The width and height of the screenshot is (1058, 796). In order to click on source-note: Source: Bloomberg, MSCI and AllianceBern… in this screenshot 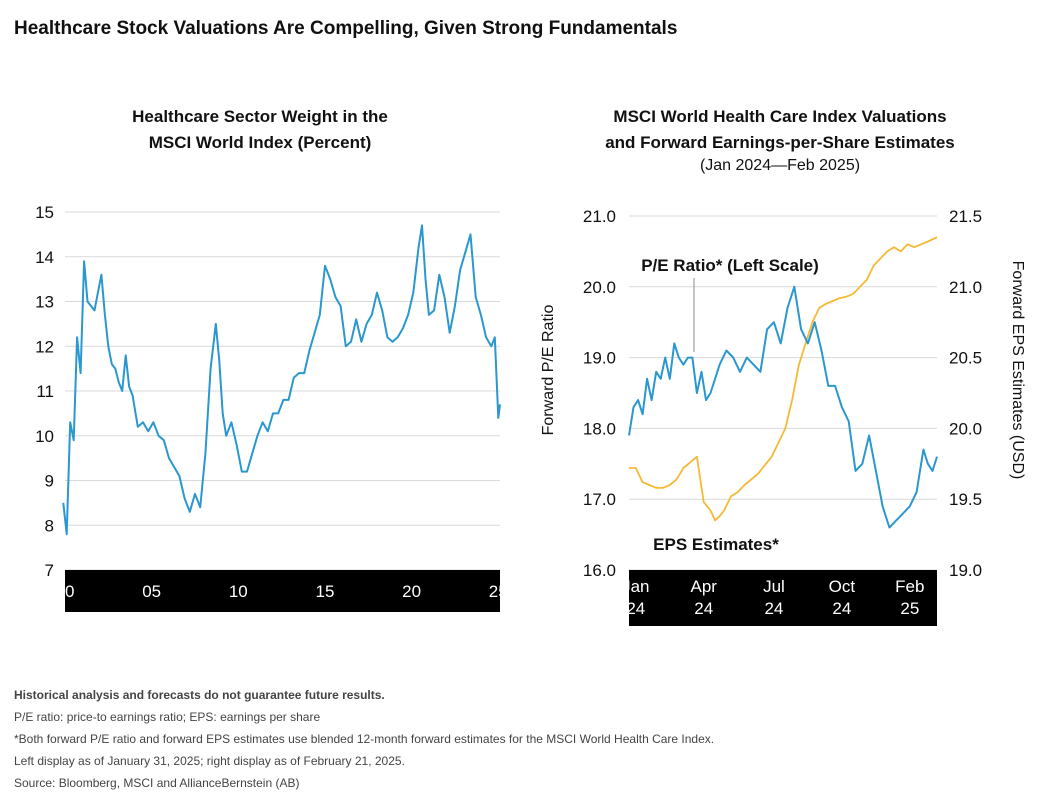, I will do `click(157, 783)`.